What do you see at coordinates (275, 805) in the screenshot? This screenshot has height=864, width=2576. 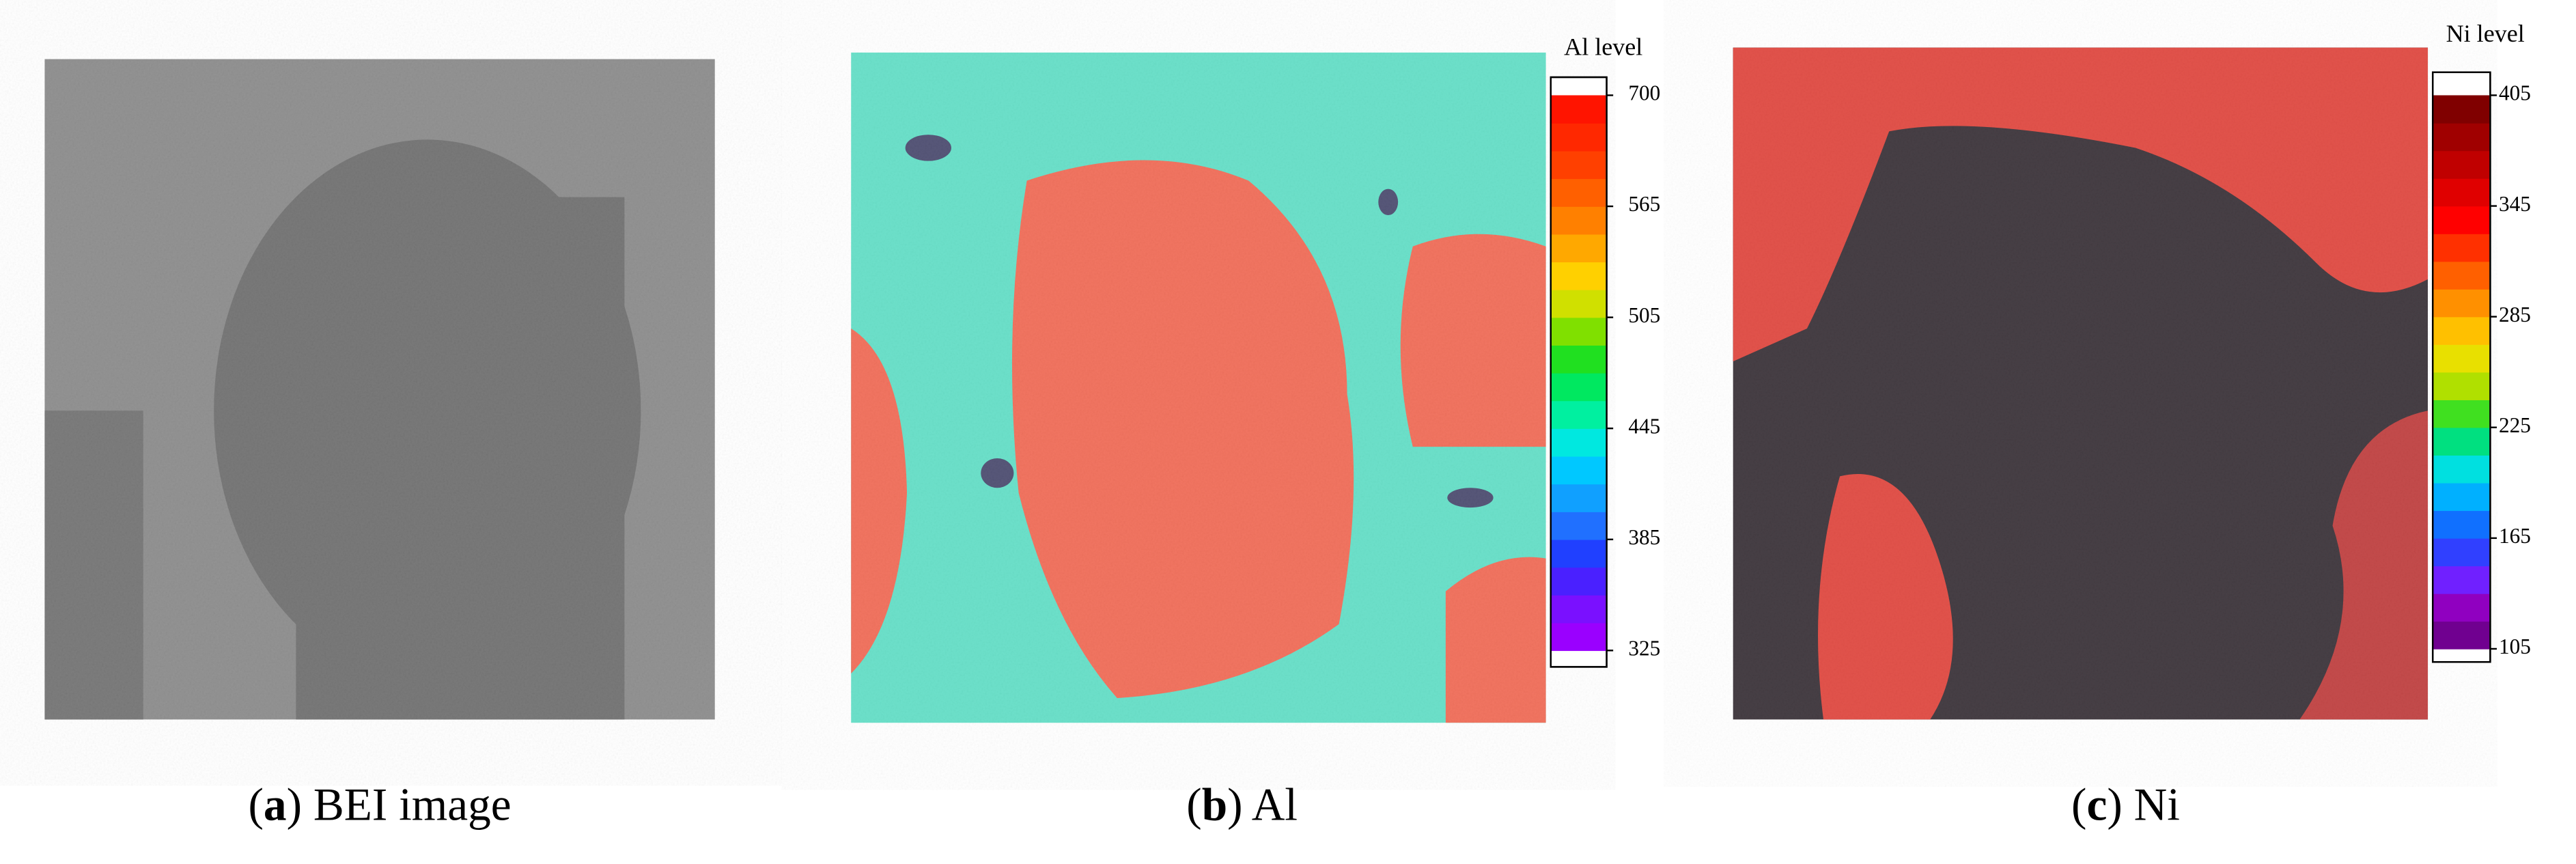 I see `caption-part: a` at bounding box center [275, 805].